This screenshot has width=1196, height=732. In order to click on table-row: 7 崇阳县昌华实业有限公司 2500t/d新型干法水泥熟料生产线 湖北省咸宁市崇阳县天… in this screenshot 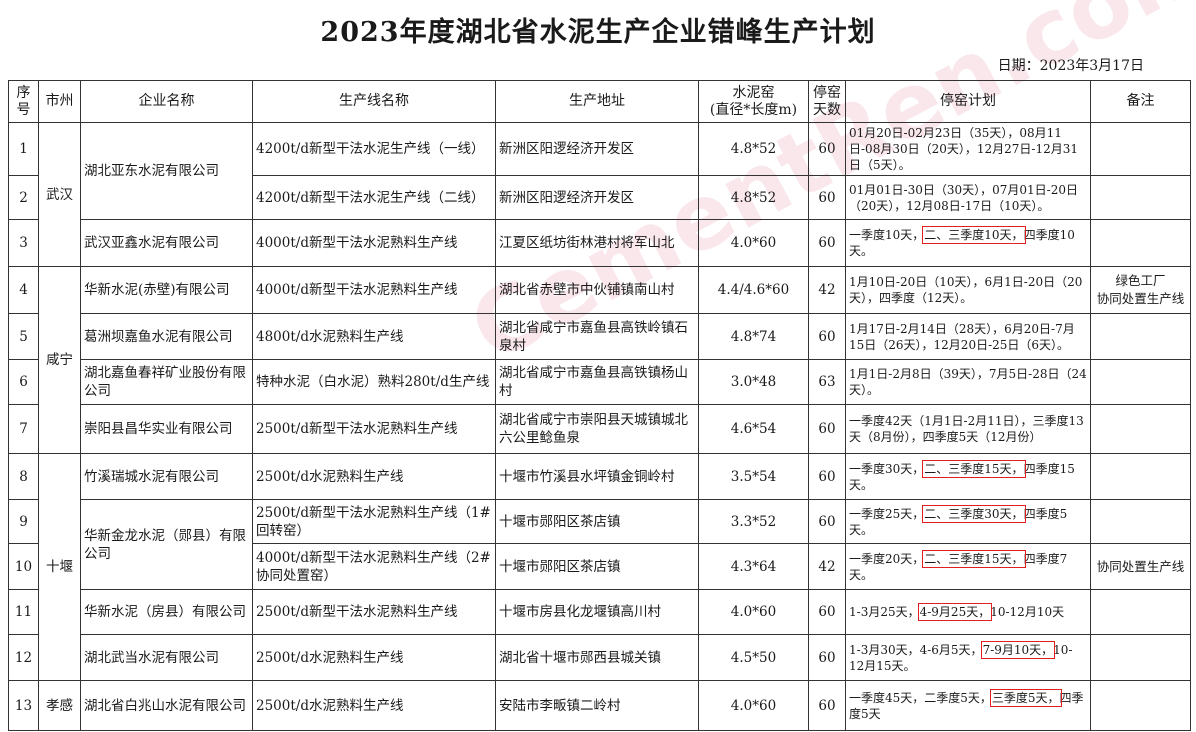, I will do `click(599, 429)`.